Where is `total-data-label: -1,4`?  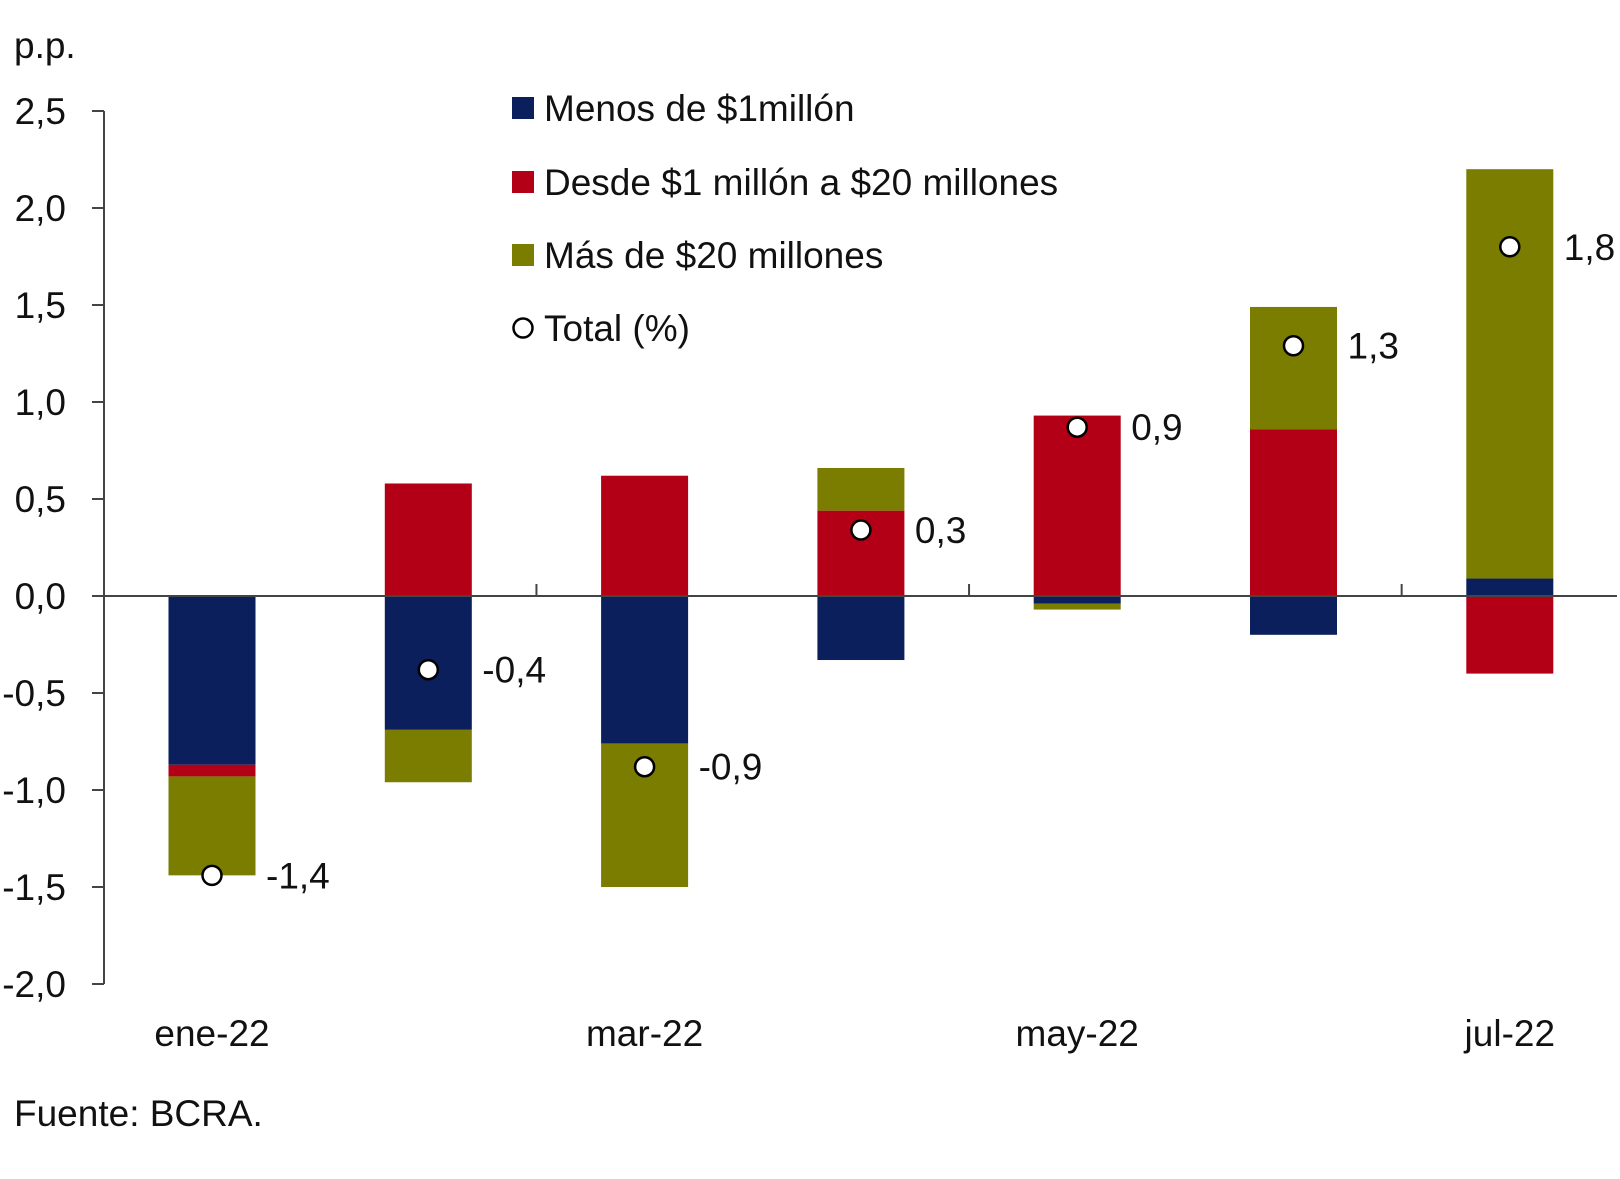
total-data-label: -1,4 is located at coordinates (298, 875).